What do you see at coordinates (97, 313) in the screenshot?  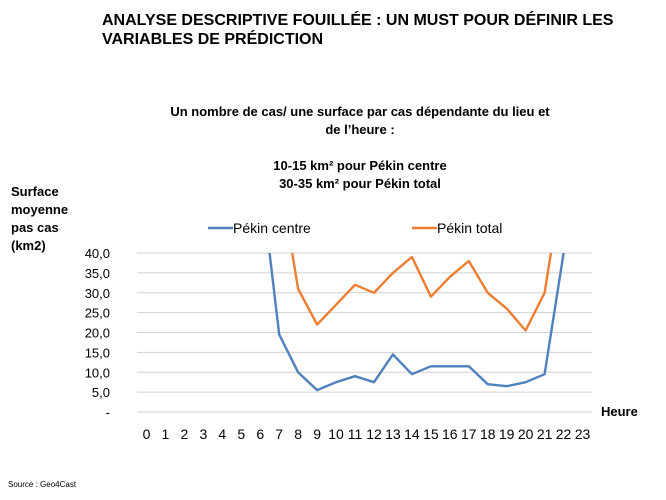 I see `y-tick-label: 25,0` at bounding box center [97, 313].